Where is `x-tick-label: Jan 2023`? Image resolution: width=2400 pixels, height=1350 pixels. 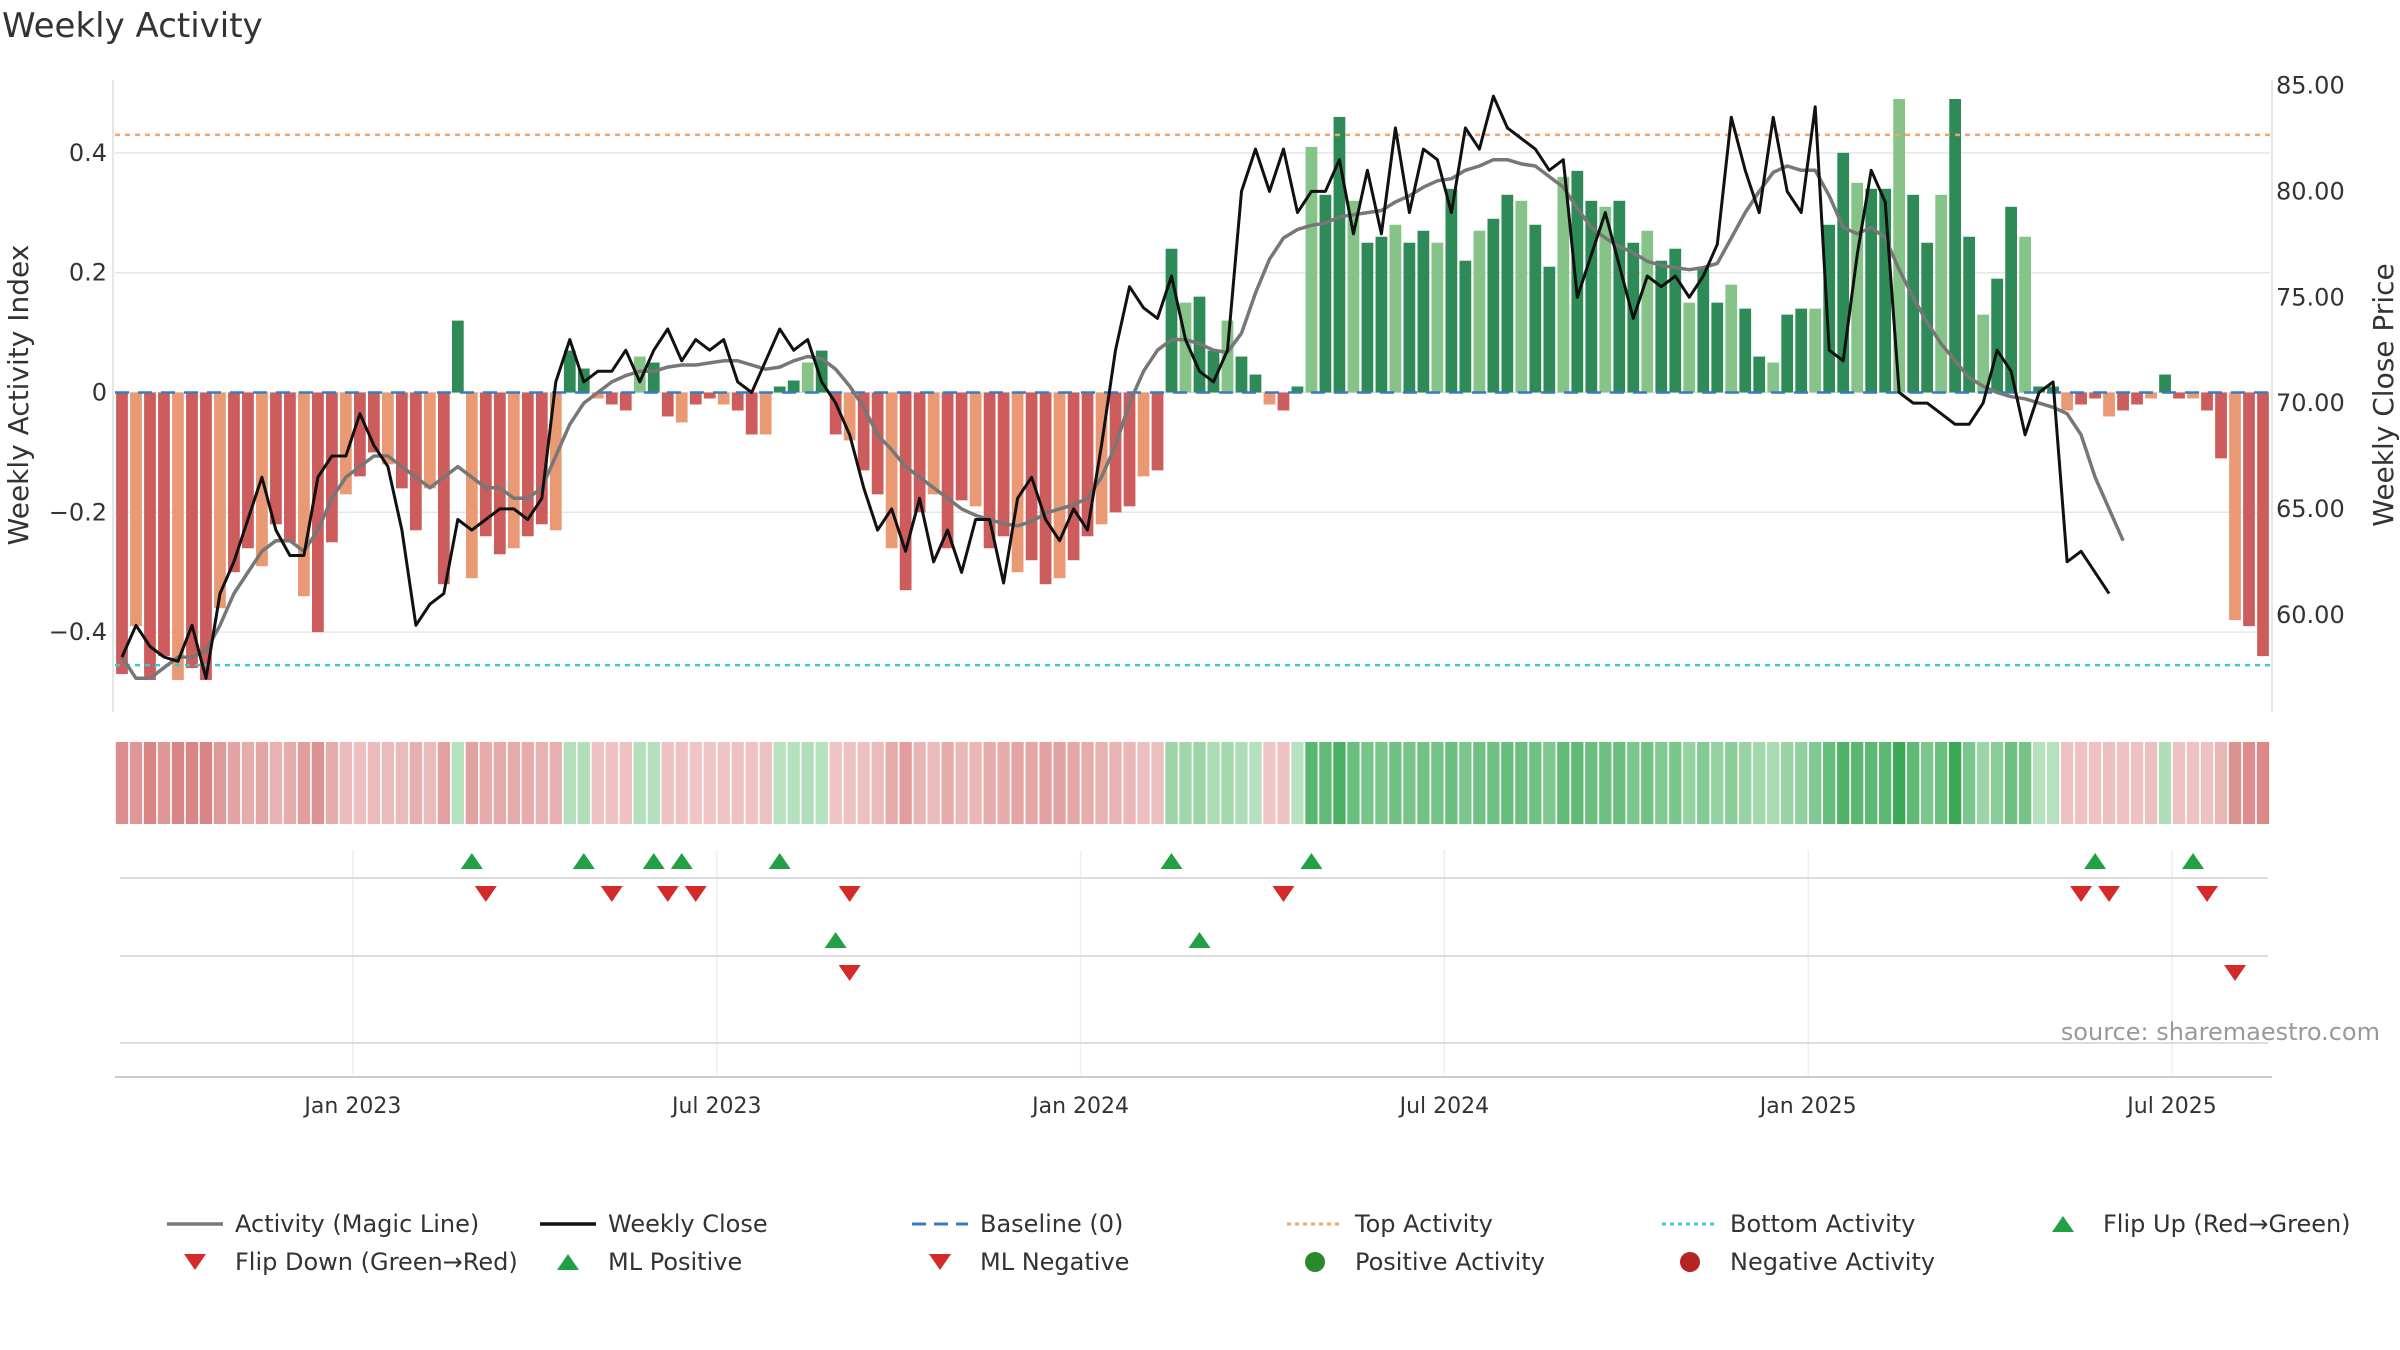
x-tick-label: Jan 2023 is located at coordinates (351, 1106).